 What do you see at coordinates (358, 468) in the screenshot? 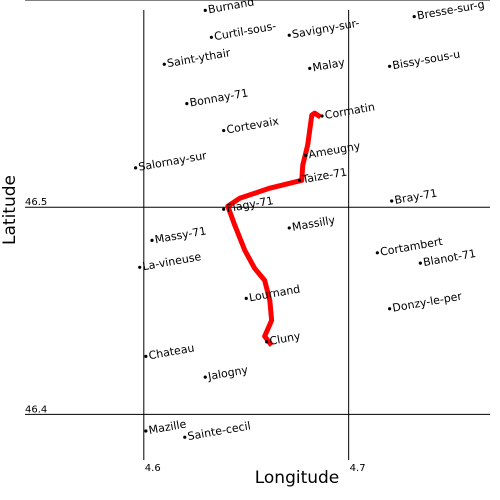
I see `x-tick-label: 4.7` at bounding box center [358, 468].